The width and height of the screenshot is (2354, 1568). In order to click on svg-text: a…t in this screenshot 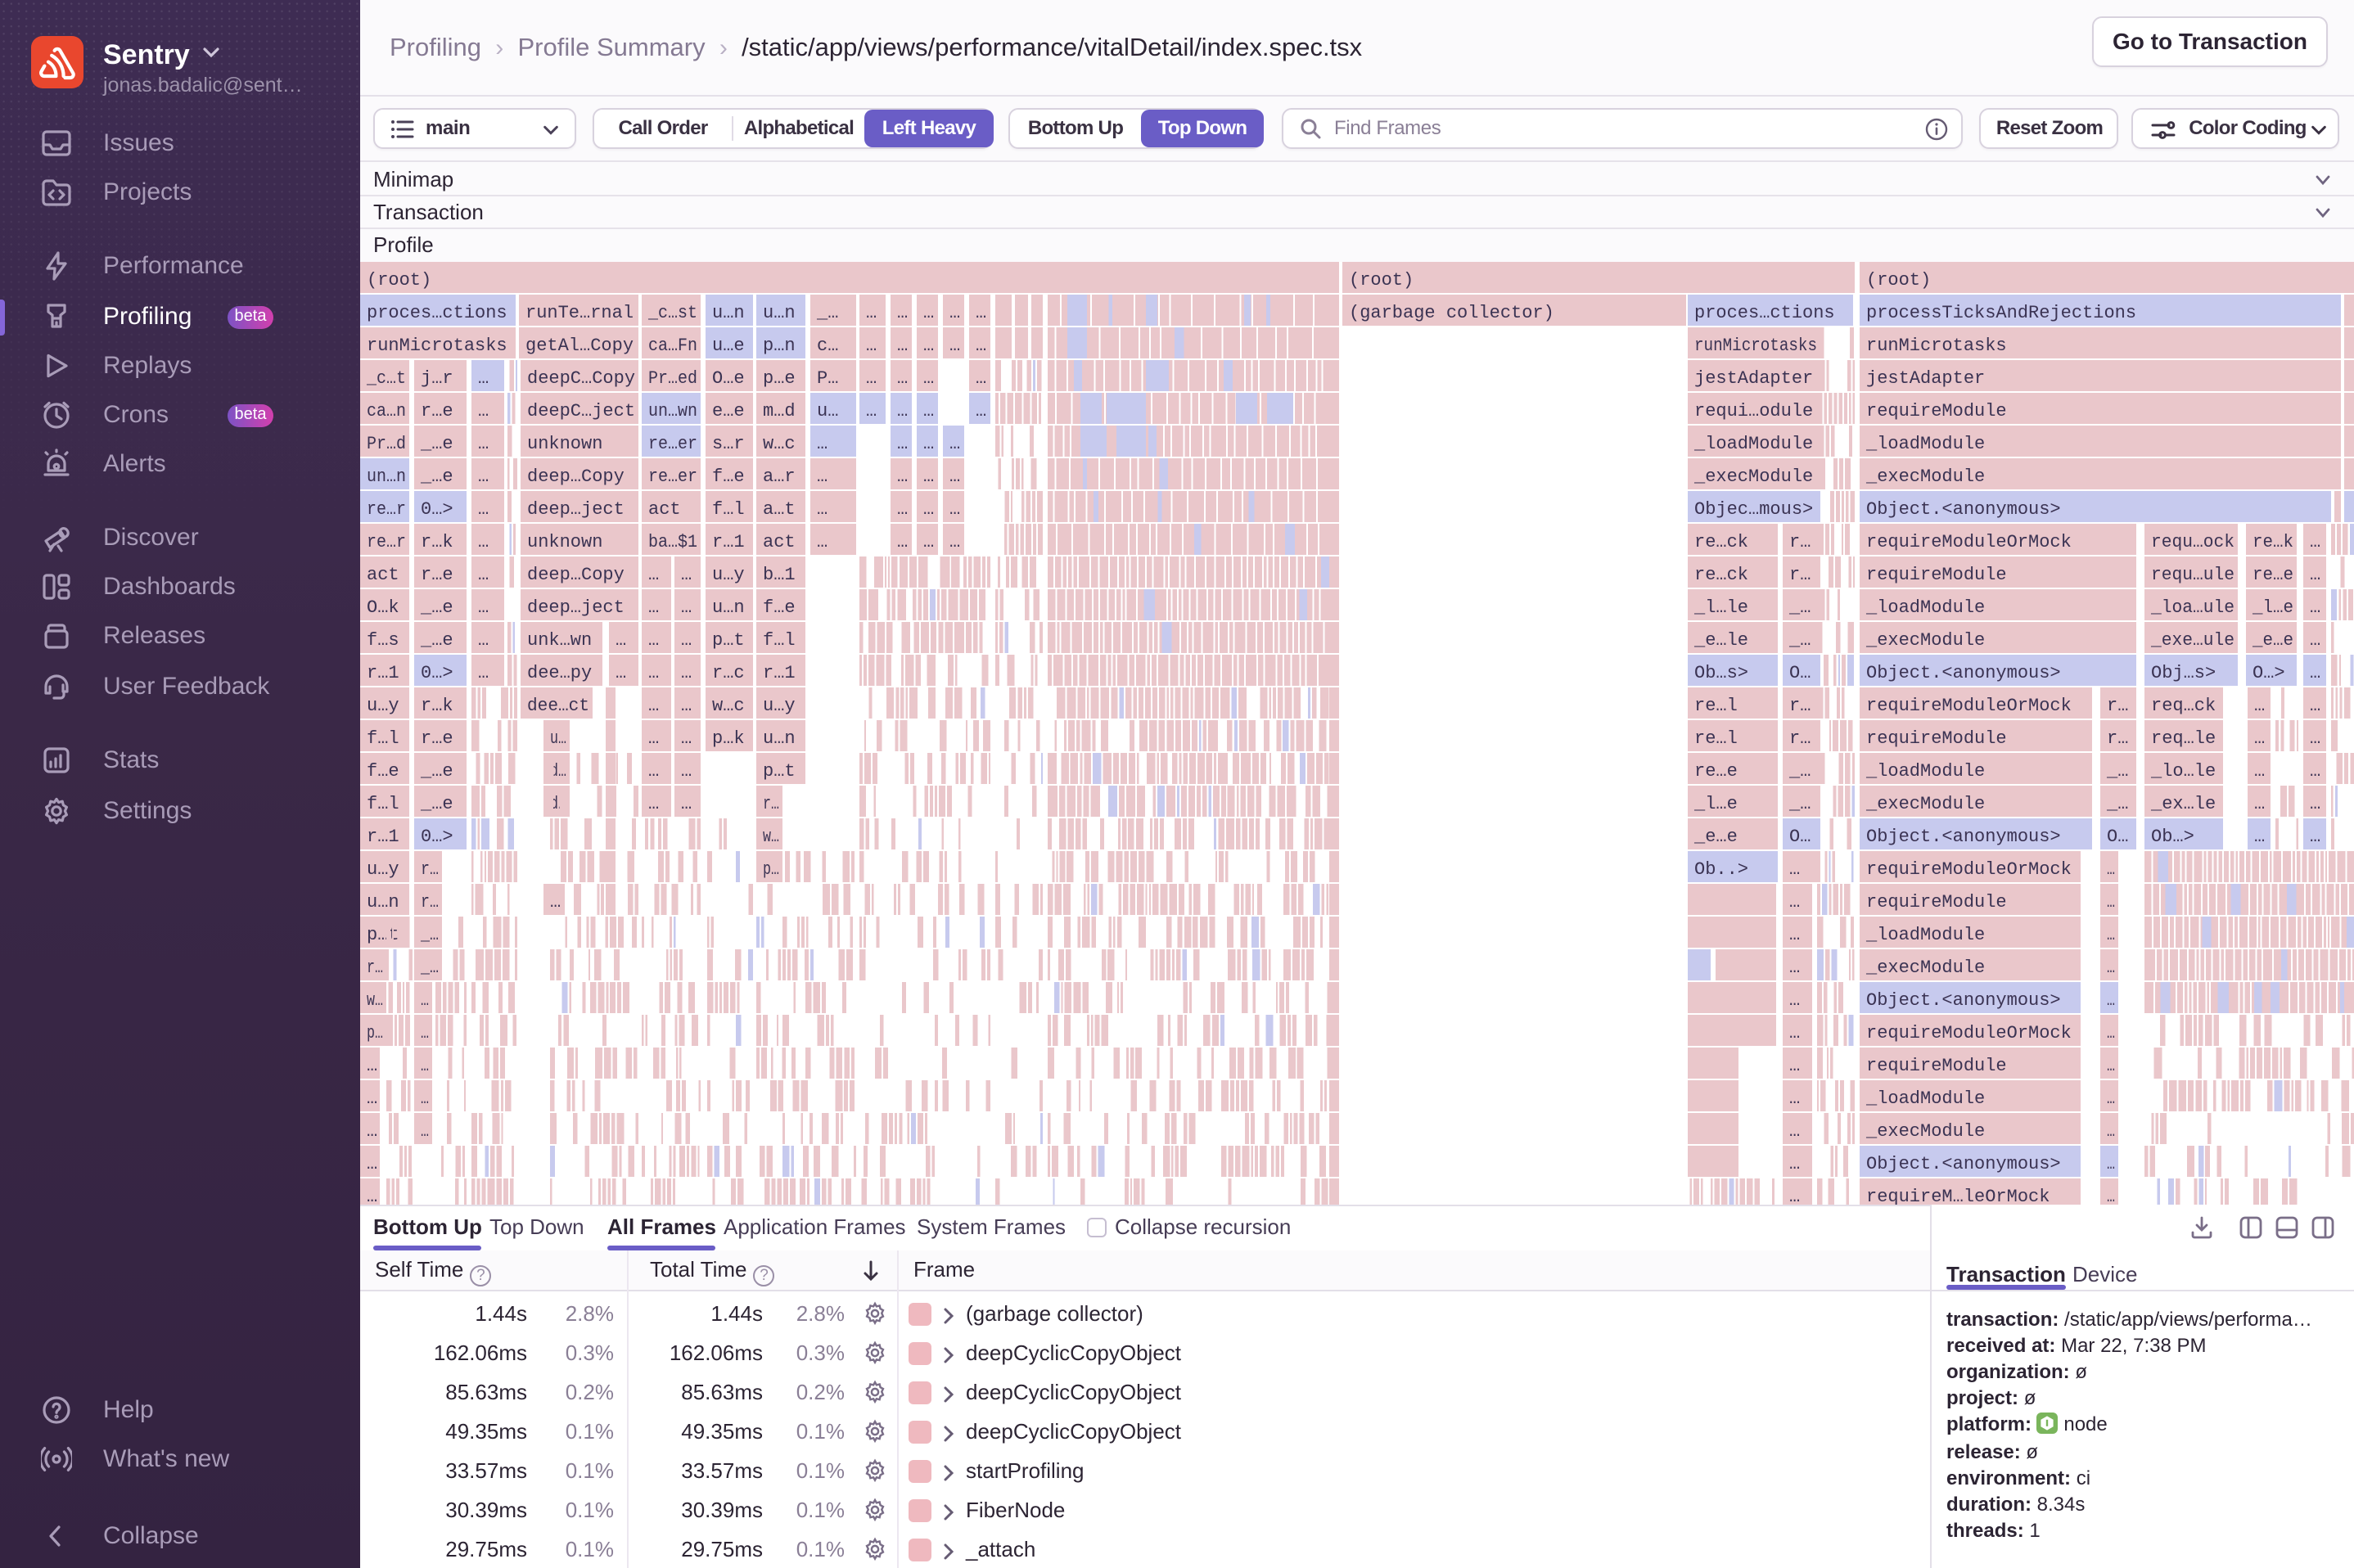, I will do `click(779, 509)`.